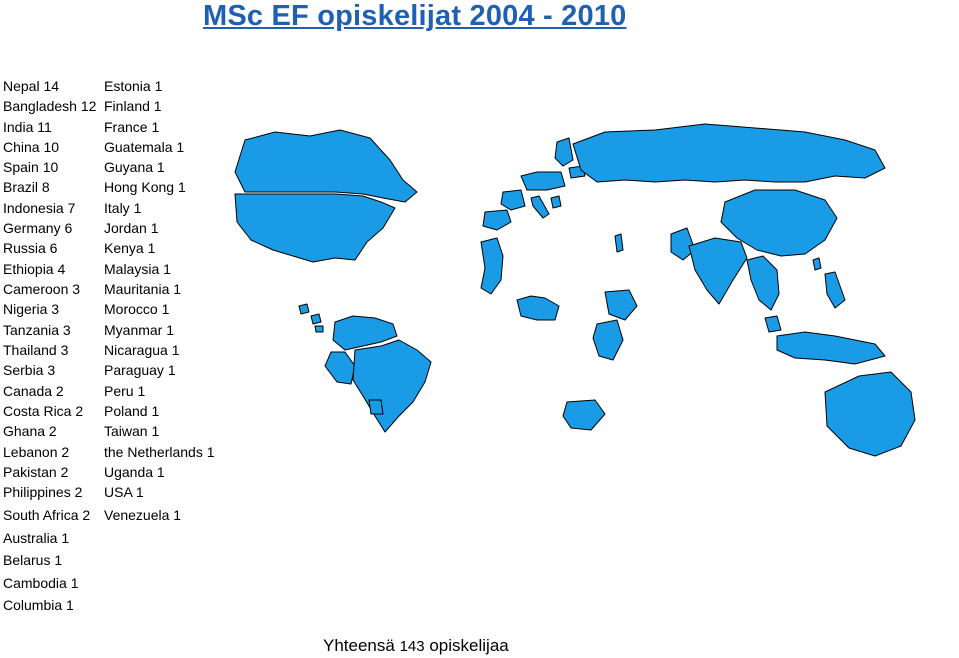 Image resolution: width=959 pixels, height=658 pixels. What do you see at coordinates (145, 187) in the screenshot?
I see `list-item: Hong Kong 1` at bounding box center [145, 187].